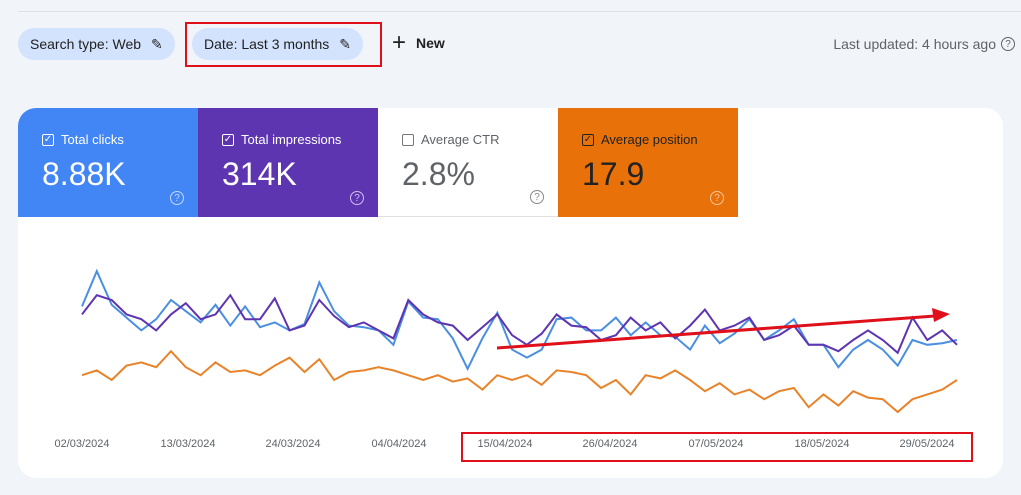 The width and height of the screenshot is (1021, 495). I want to click on highlight-box-date, so click(283, 44).